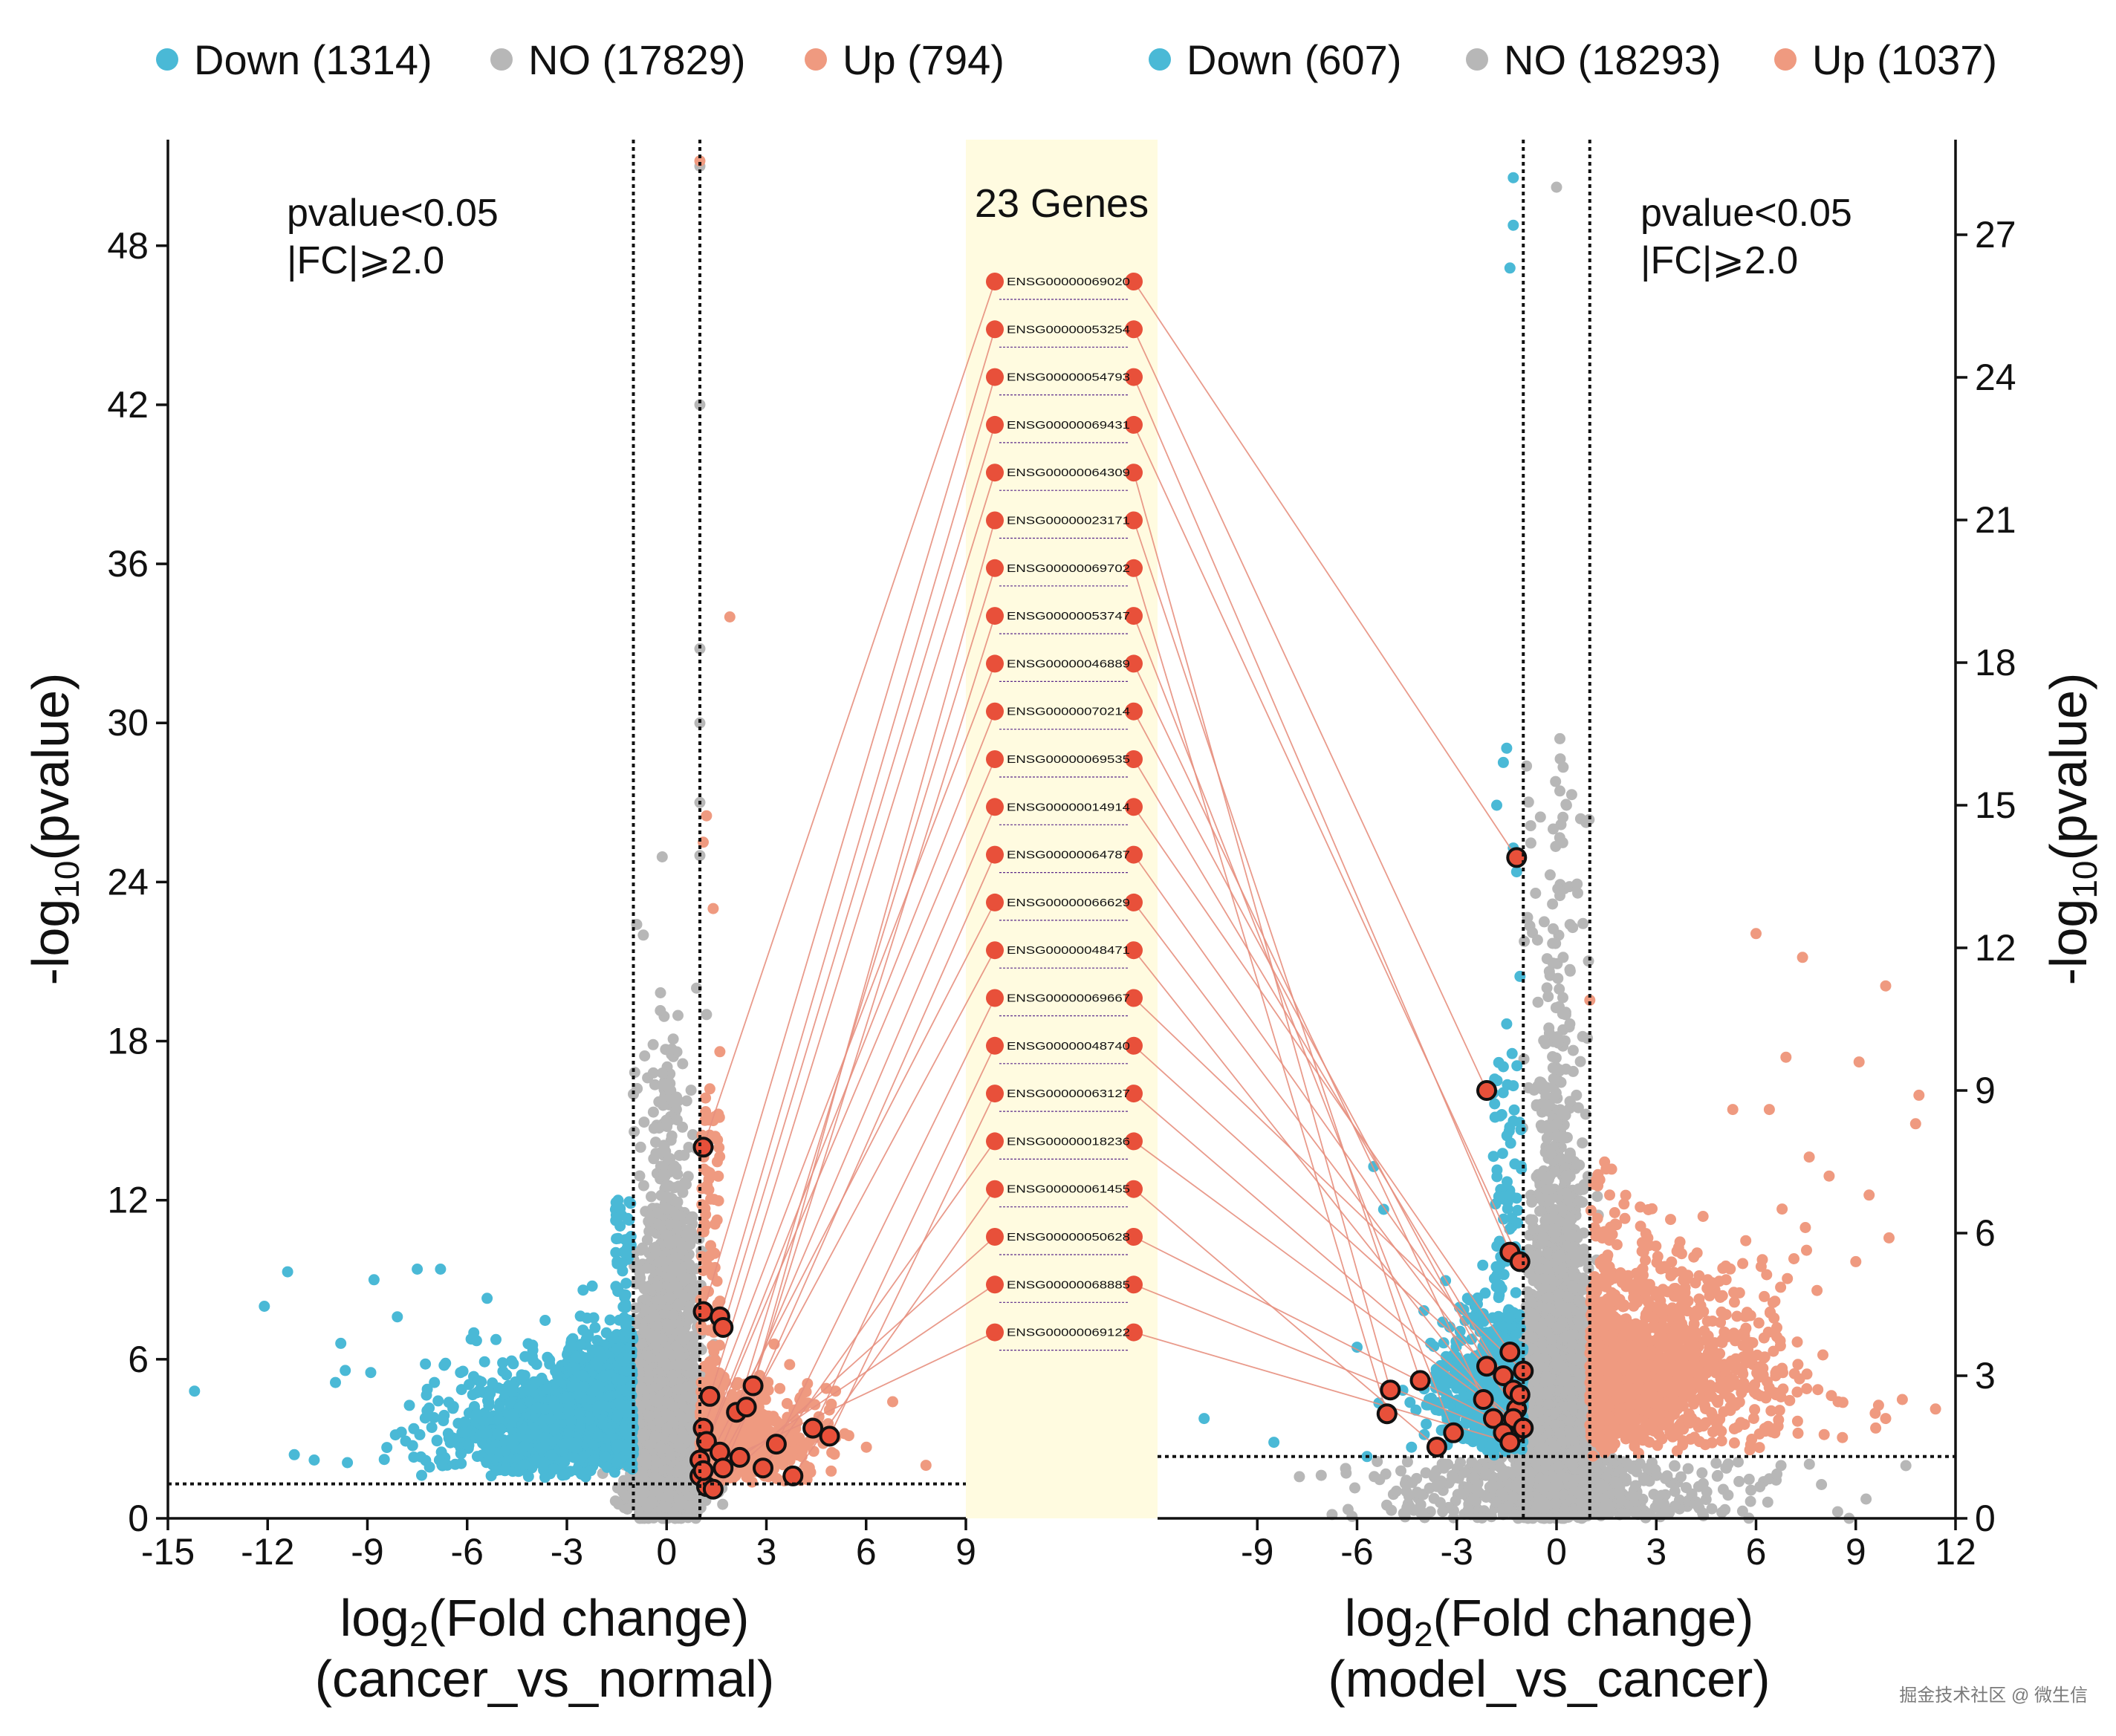  Describe the element at coordinates (637, 59) in the screenshot. I see `legend-label: NO (17829)` at that location.